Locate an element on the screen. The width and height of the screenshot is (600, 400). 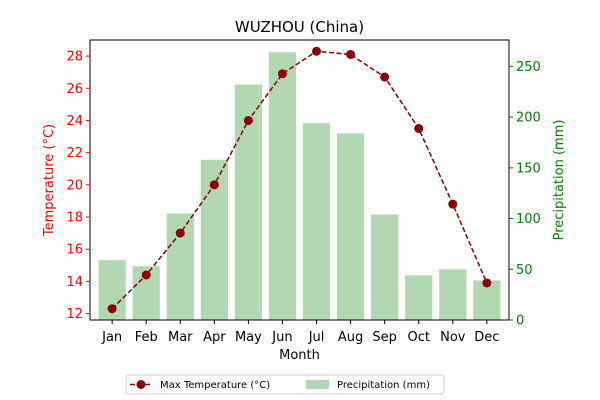
x-axis-tick-label: Dec is located at coordinates (486, 337).